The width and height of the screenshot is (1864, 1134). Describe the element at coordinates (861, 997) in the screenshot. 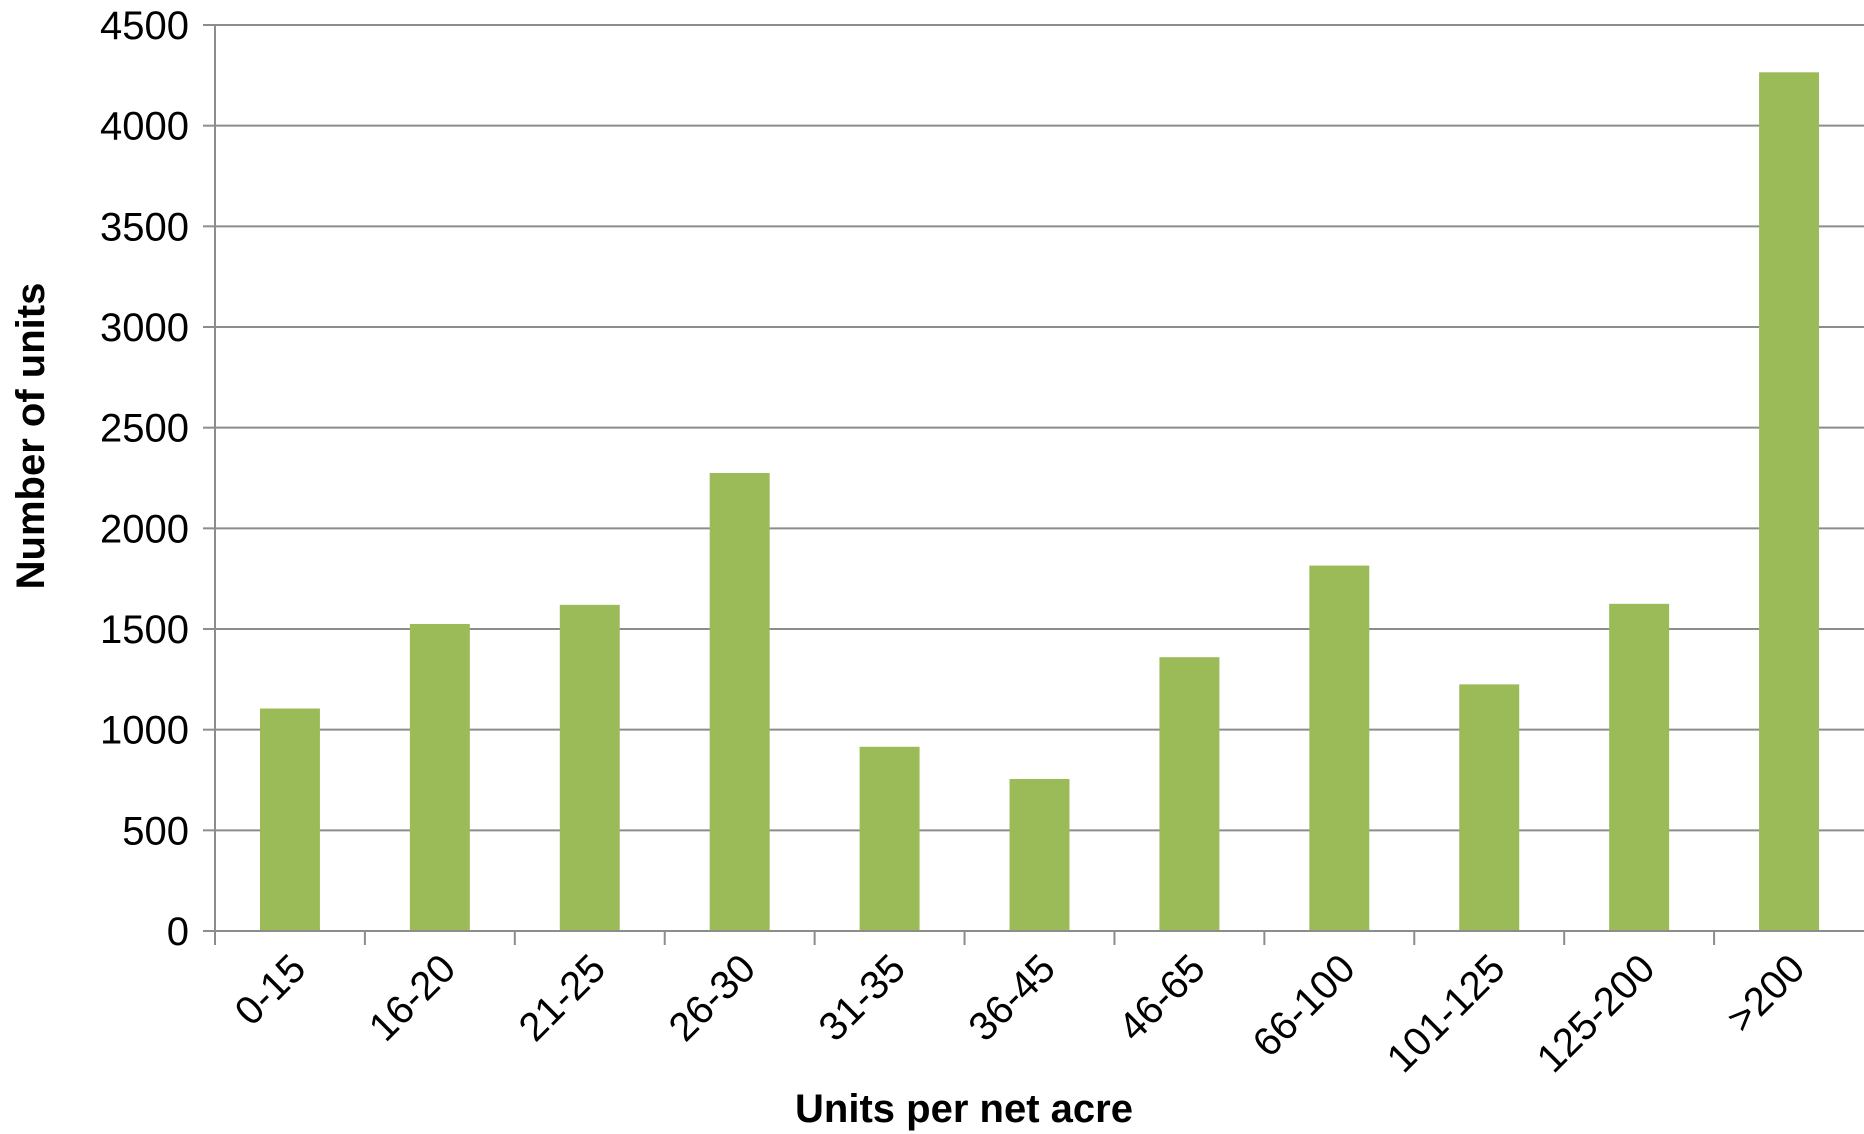

I see `x-tick-label: 31-35` at that location.